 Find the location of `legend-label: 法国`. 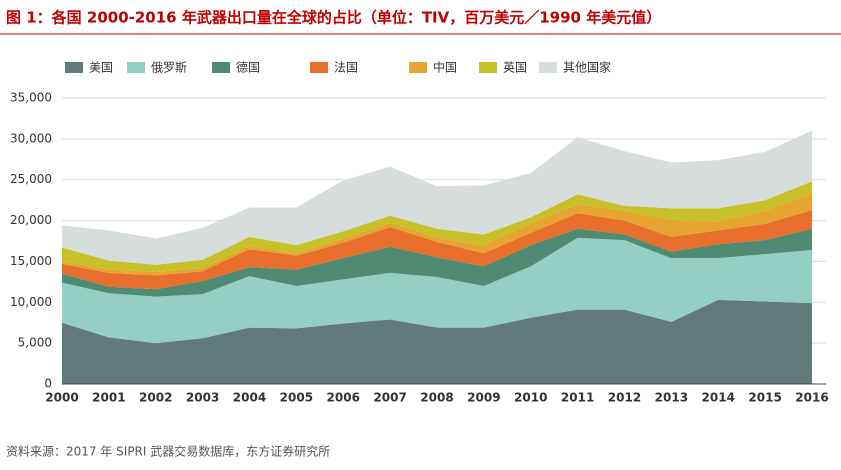

legend-label: 法国 is located at coordinates (346, 68).